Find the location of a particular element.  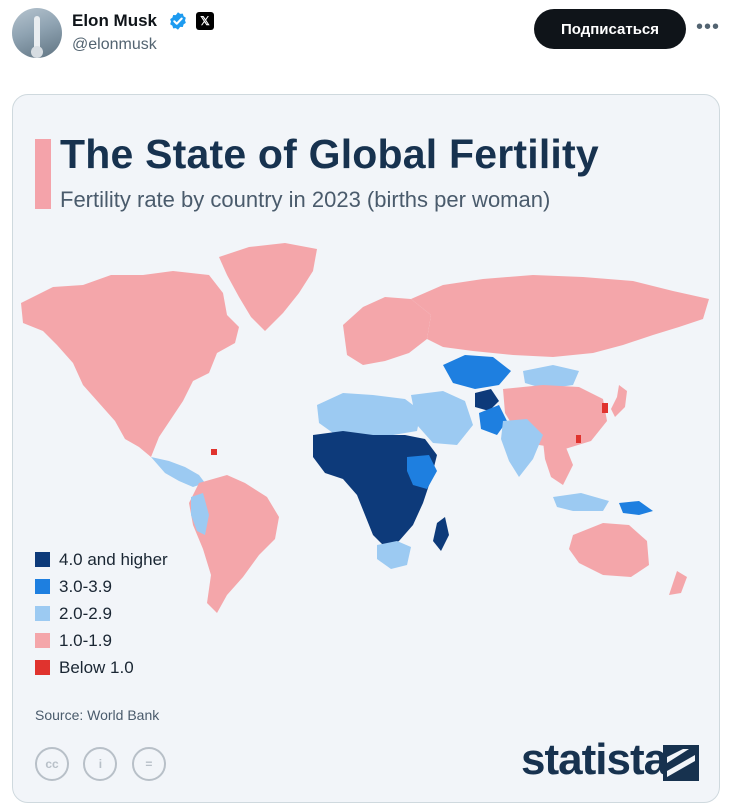

madagascar-region is located at coordinates (441, 534).